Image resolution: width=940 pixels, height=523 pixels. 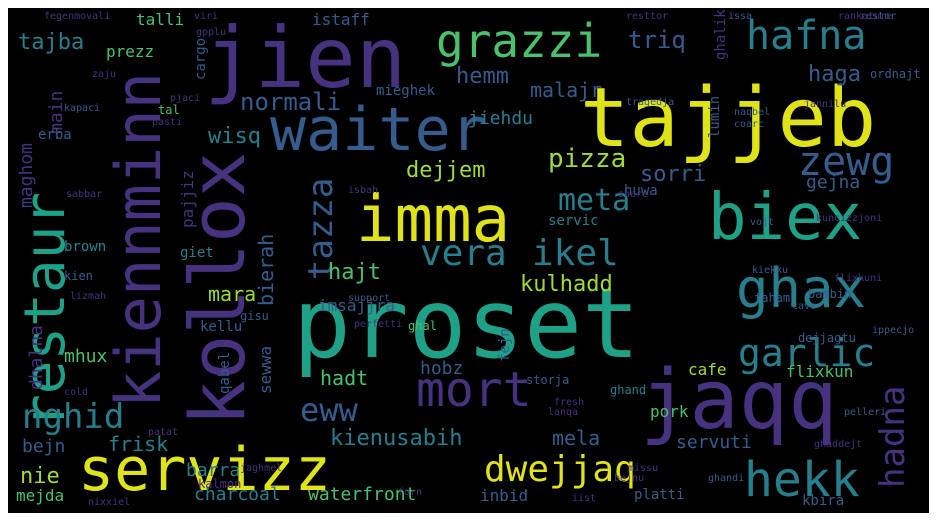 I want to click on word: cold, so click(x=76, y=392).